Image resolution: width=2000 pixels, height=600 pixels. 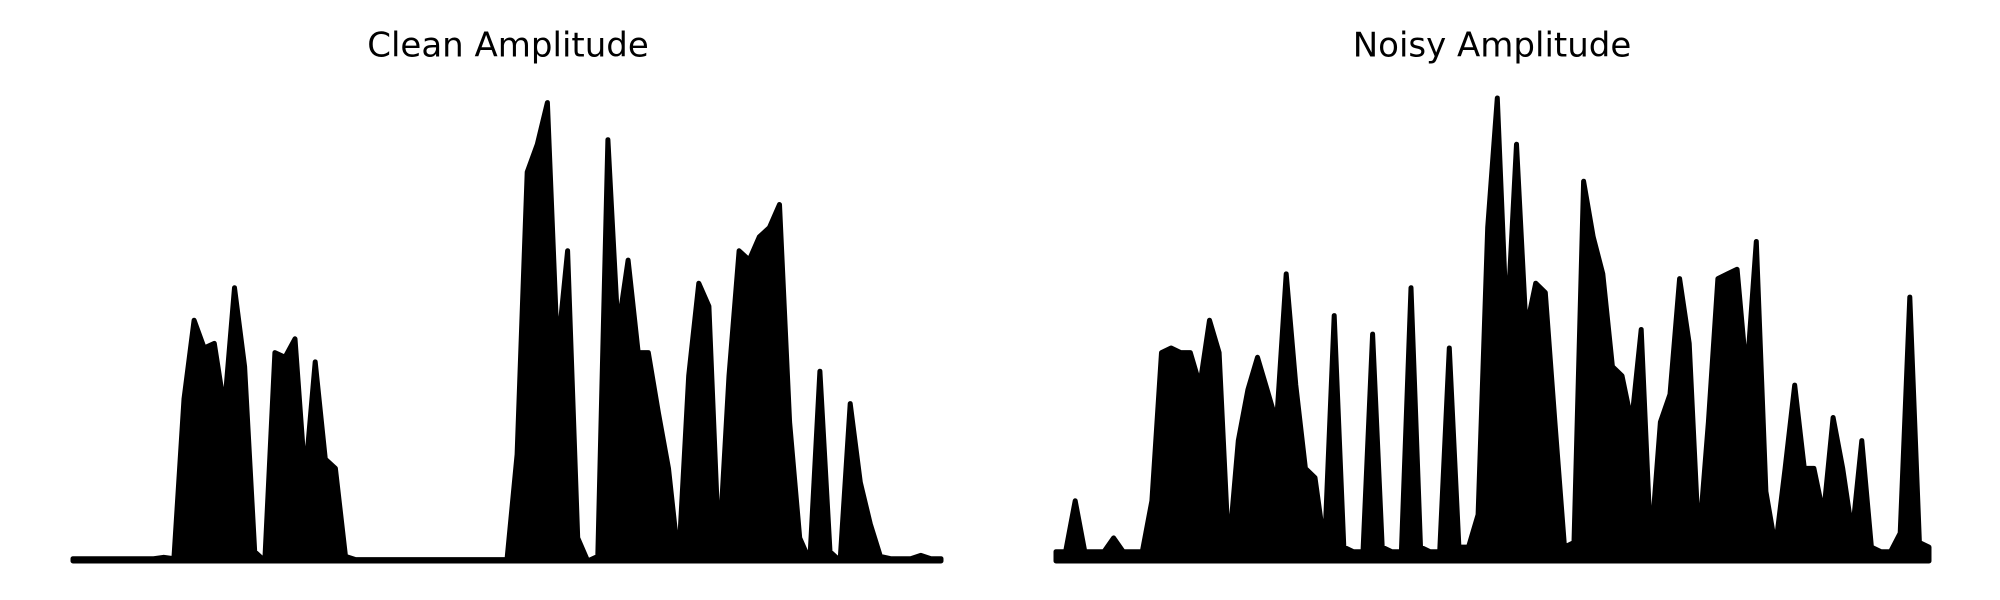 What do you see at coordinates (508, 46) in the screenshot?
I see `chart-title: Clean Amplitude` at bounding box center [508, 46].